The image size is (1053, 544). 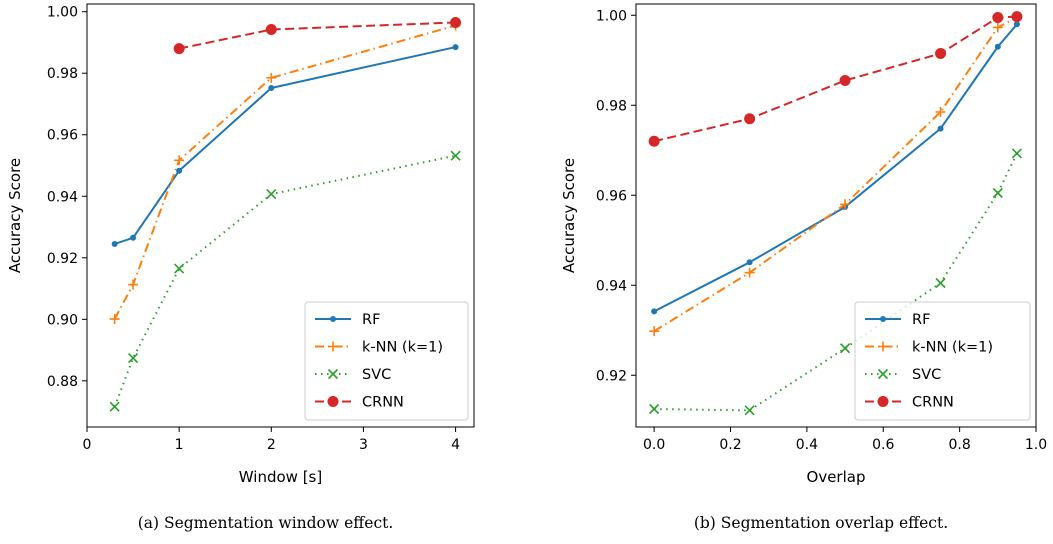 I want to click on series-rf, so click(x=285, y=145).